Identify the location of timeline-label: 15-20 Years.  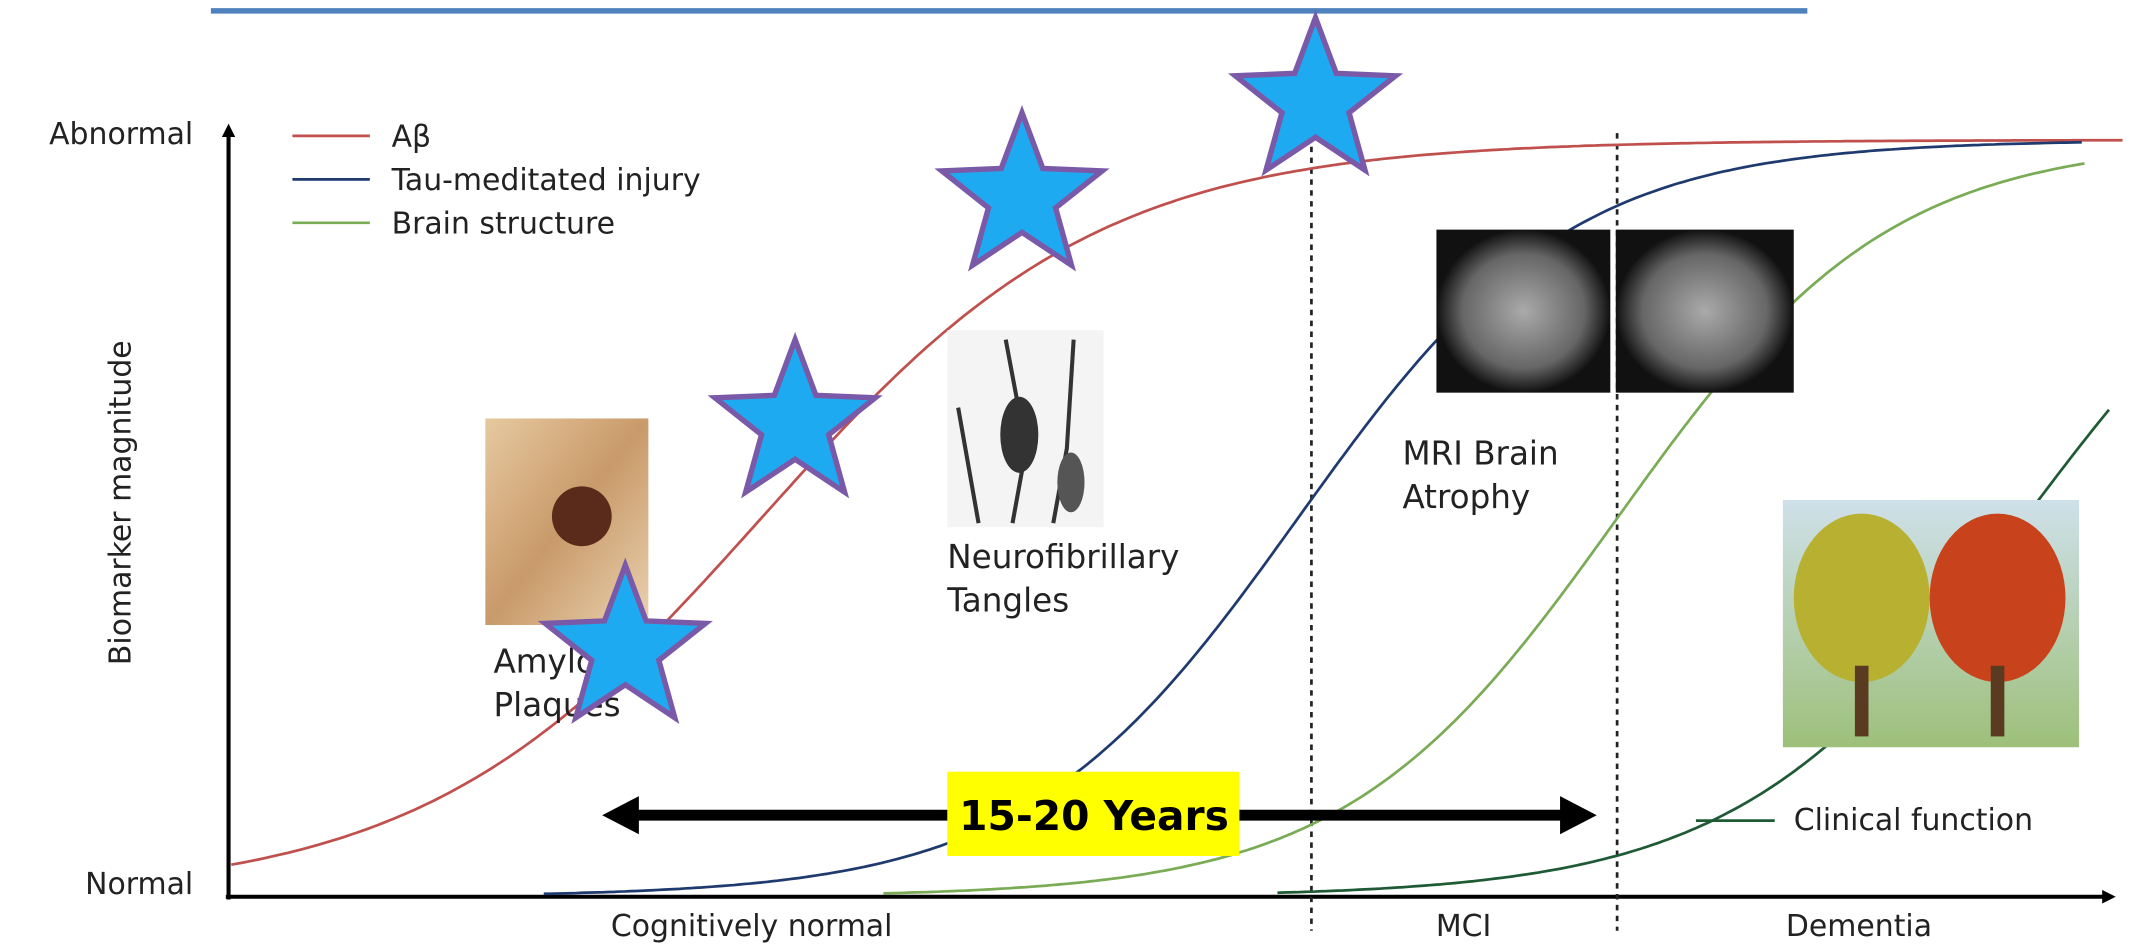
(1094, 816).